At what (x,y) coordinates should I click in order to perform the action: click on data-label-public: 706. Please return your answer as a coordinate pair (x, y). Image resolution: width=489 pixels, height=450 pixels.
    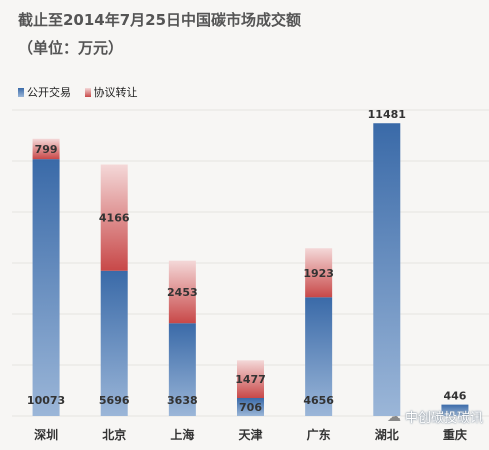
    Looking at the image, I should click on (250, 407).